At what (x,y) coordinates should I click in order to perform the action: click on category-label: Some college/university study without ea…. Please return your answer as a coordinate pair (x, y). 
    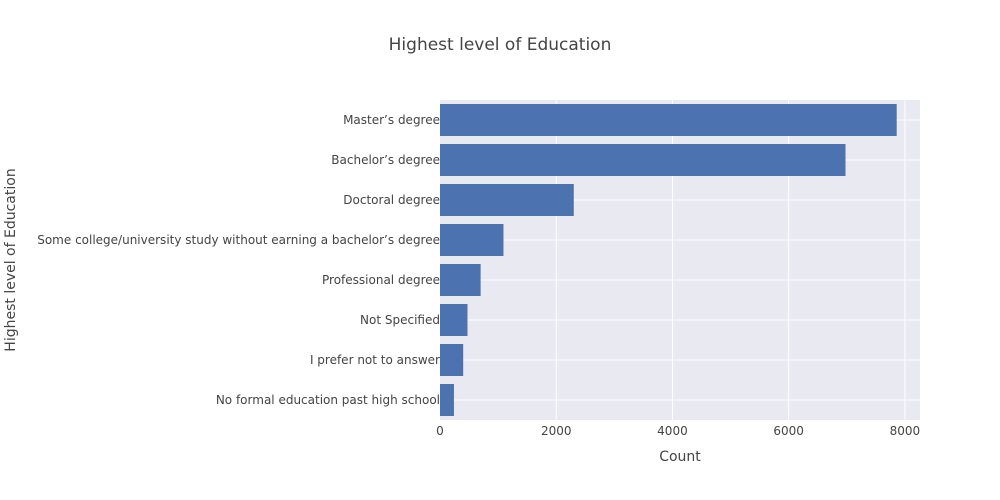
    Looking at the image, I should click on (238, 240).